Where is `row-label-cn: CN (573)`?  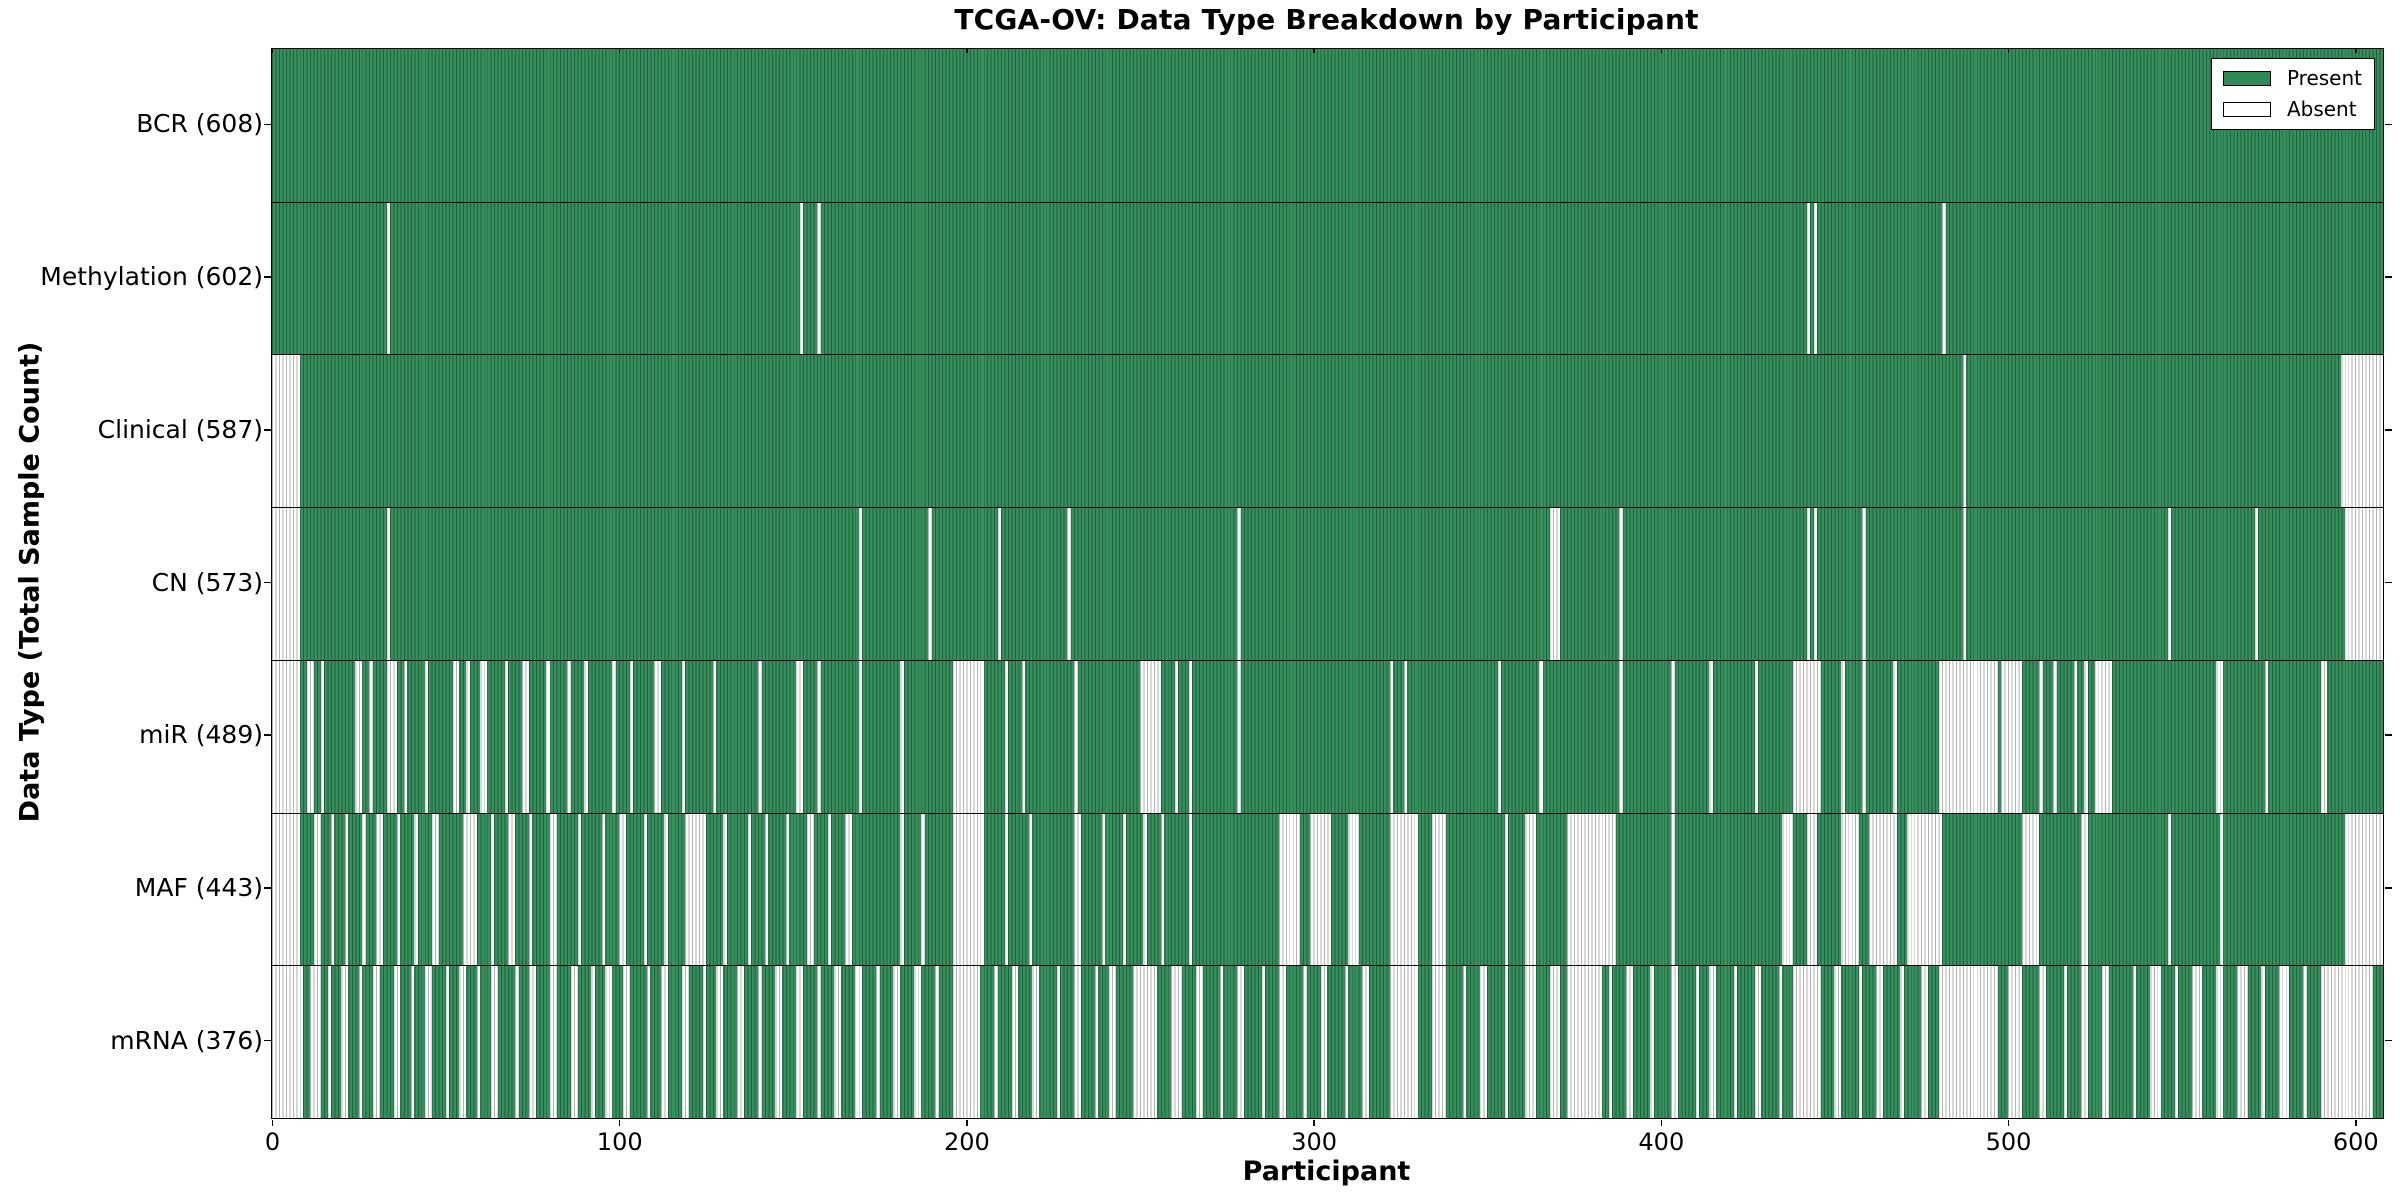
row-label-cn: CN (573) is located at coordinates (207, 582).